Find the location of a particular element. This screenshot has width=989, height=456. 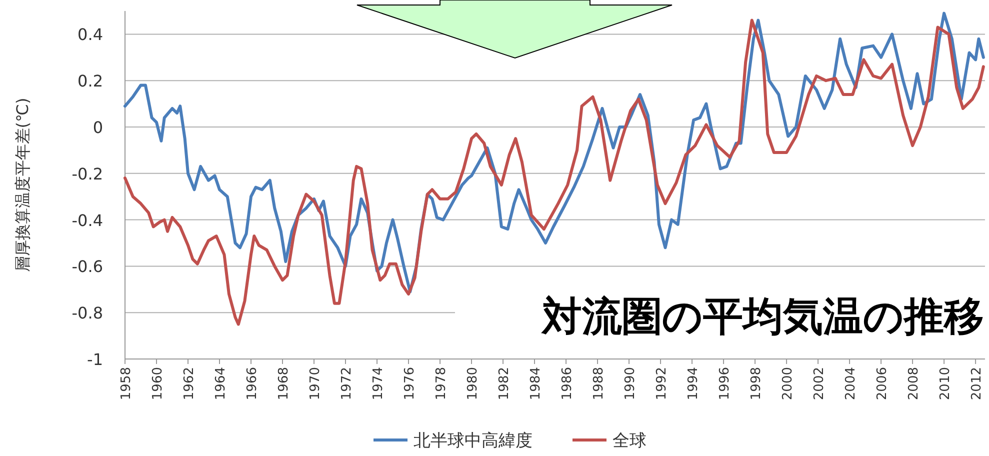

x-tick-label: 1982 is located at coordinates (504, 383).